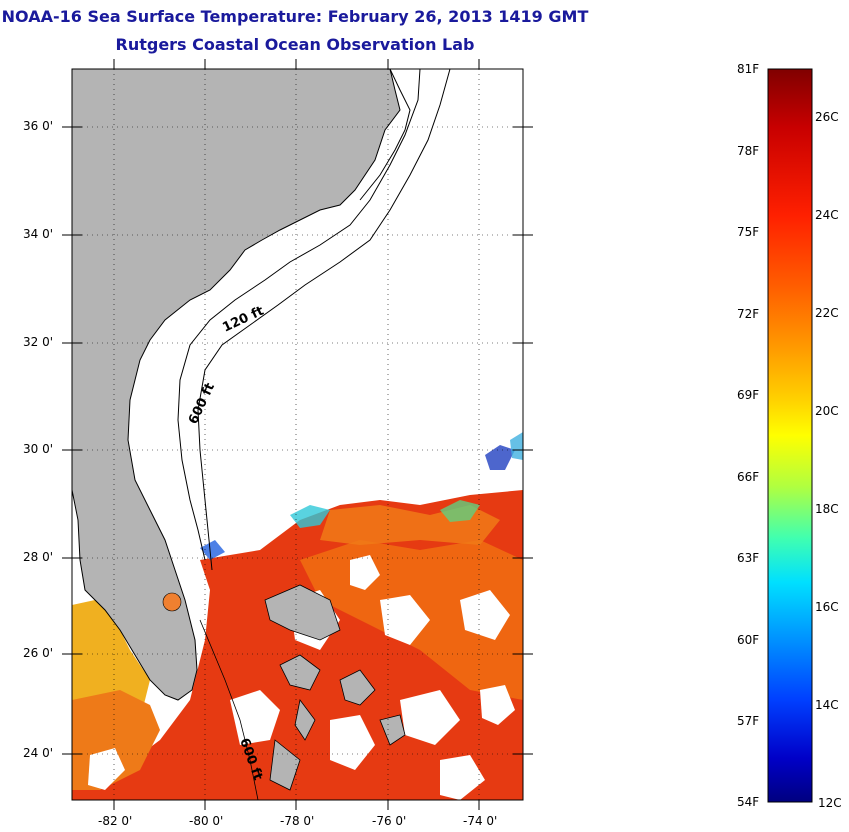 Image resolution: width=849 pixels, height=832 pixels. What do you see at coordinates (385, 135) in the screenshot?
I see `outer-banks` at bounding box center [385, 135].